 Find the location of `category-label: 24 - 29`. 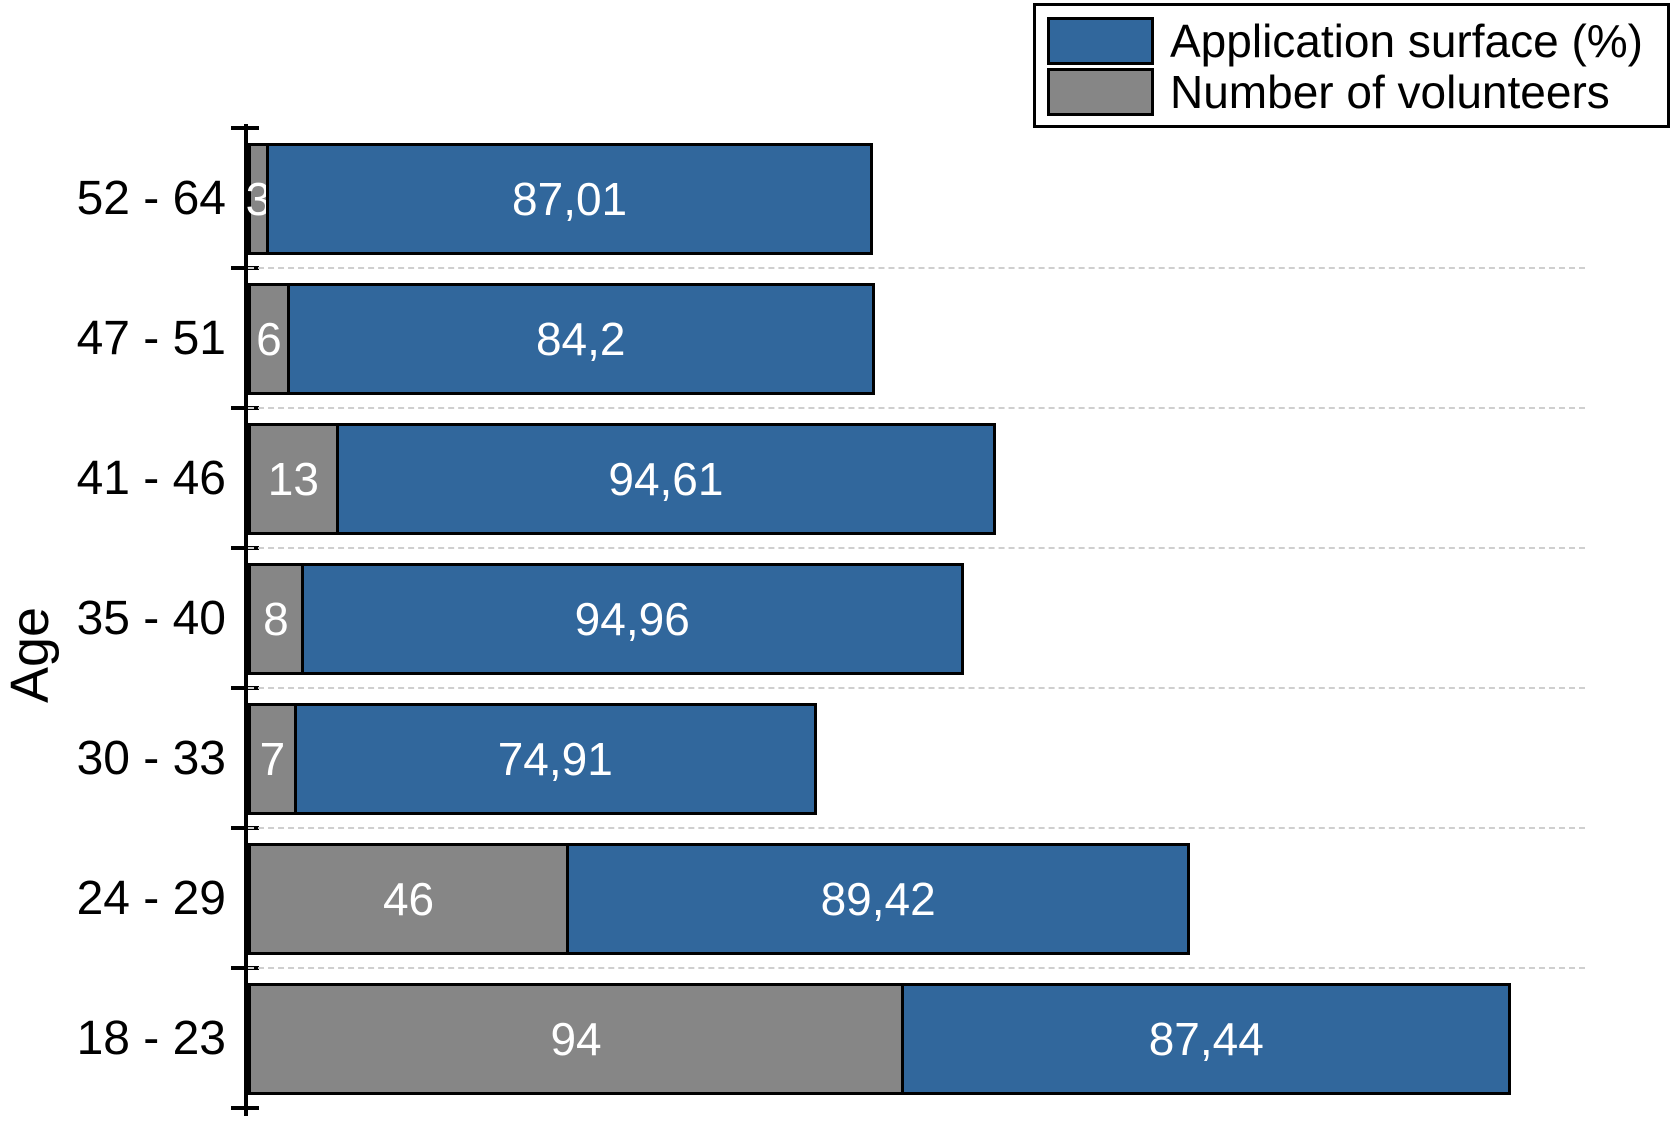

category-label: 24 - 29 is located at coordinates (151, 898).